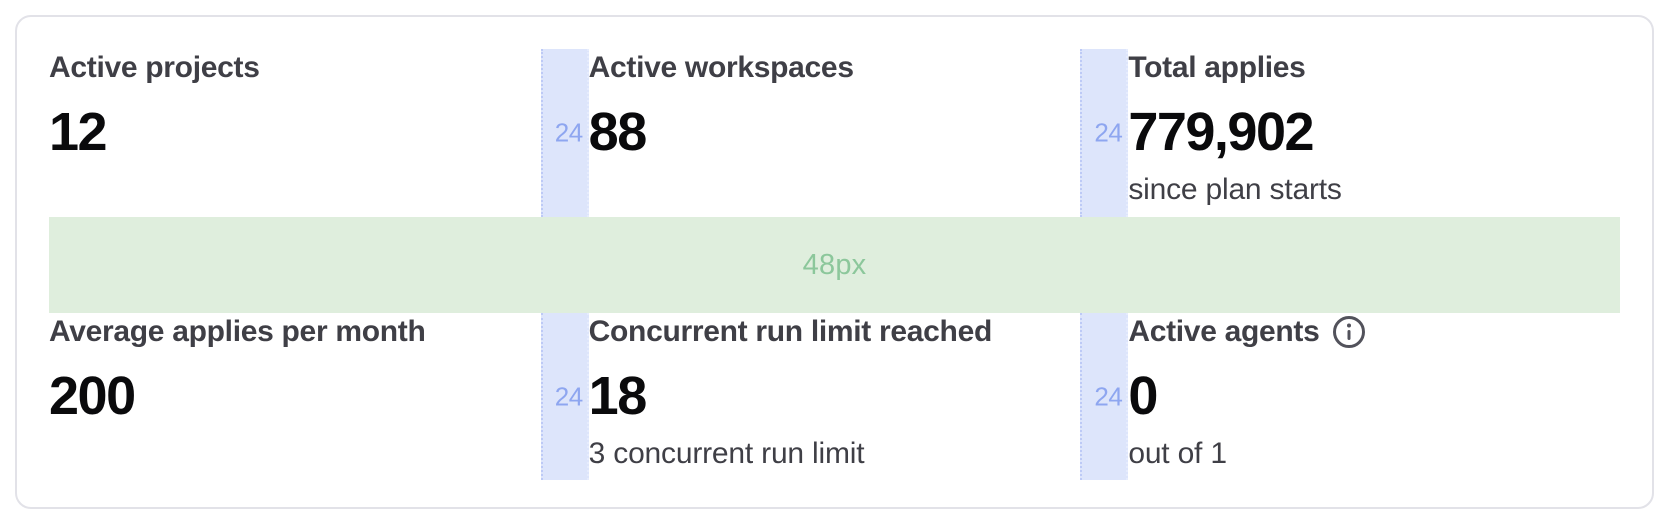  What do you see at coordinates (295, 133) in the screenshot?
I see `stat-active-projects: Active projects 12` at bounding box center [295, 133].